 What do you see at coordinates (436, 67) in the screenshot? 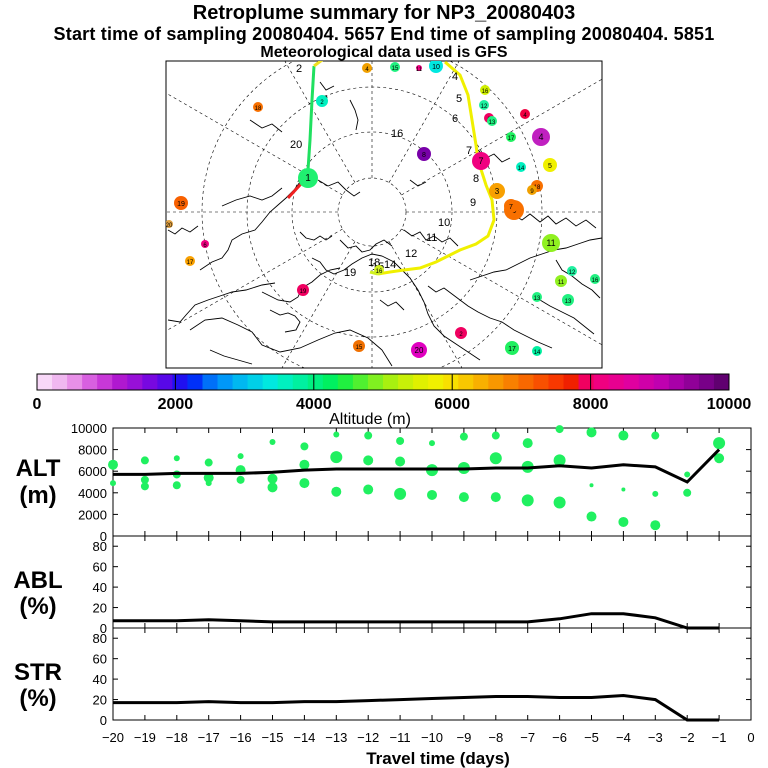
I see `cluster-label: 10` at bounding box center [436, 67].